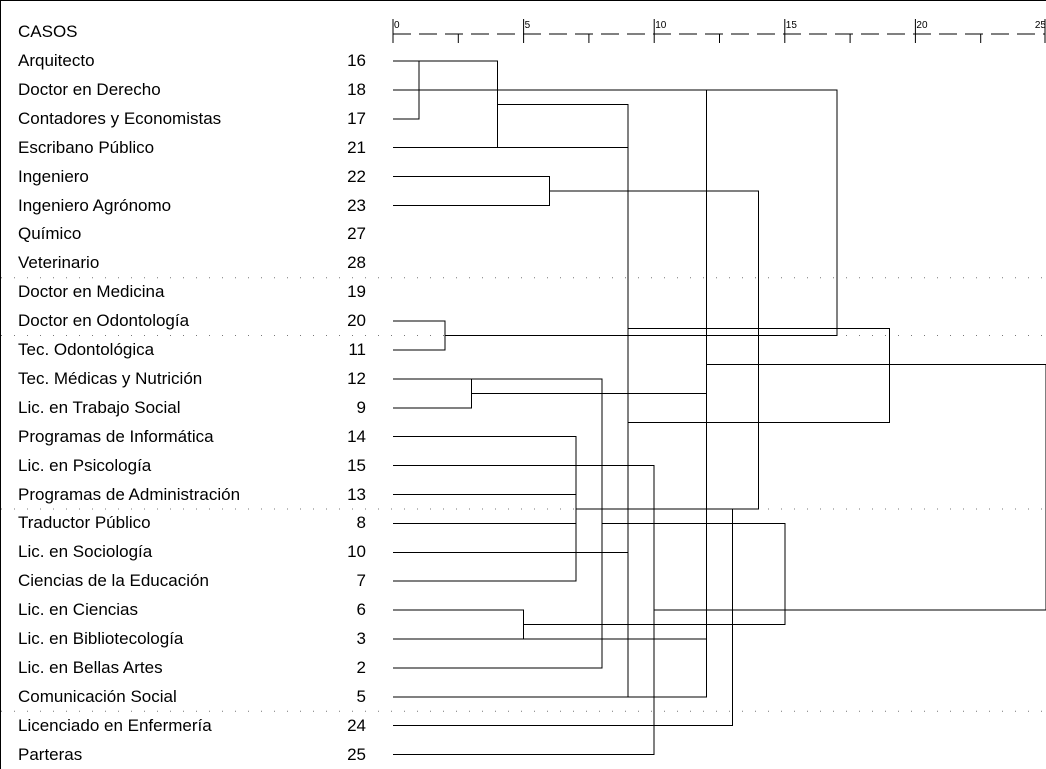  What do you see at coordinates (361, 581) in the screenshot?
I see `case-number: 7` at bounding box center [361, 581].